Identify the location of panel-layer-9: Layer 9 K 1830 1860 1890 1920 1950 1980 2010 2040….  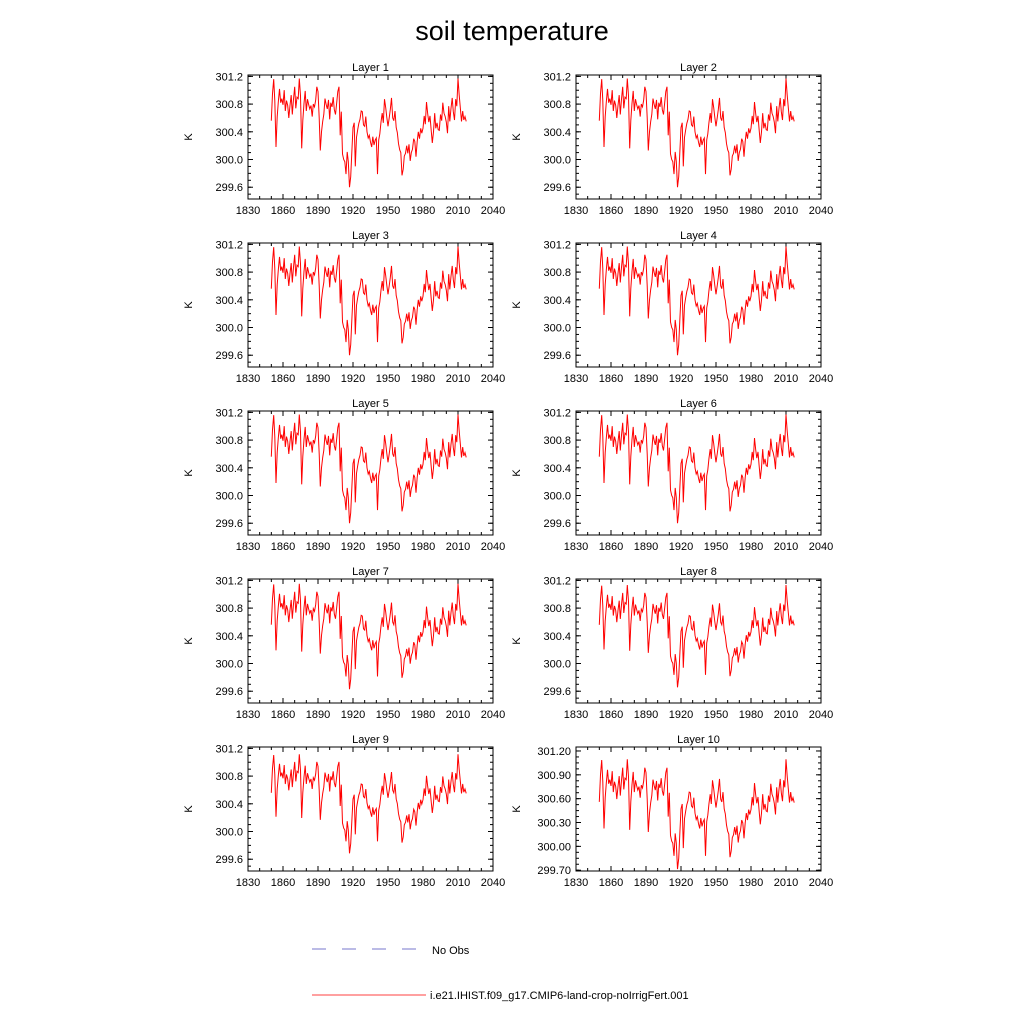
(344, 811).